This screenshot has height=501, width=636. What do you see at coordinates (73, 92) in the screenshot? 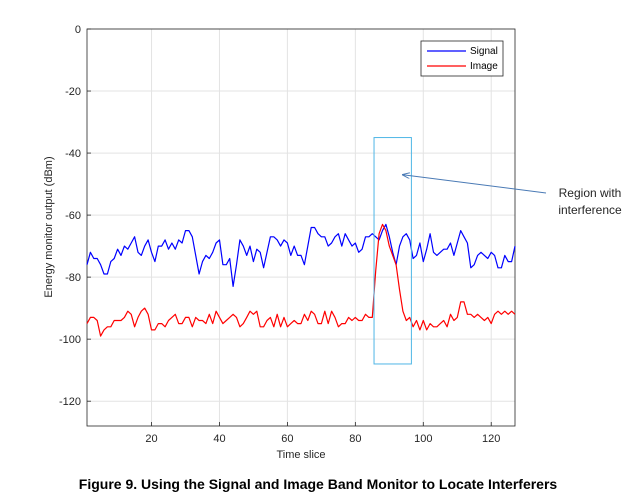
I see `y-tick-label: -20` at bounding box center [73, 92].